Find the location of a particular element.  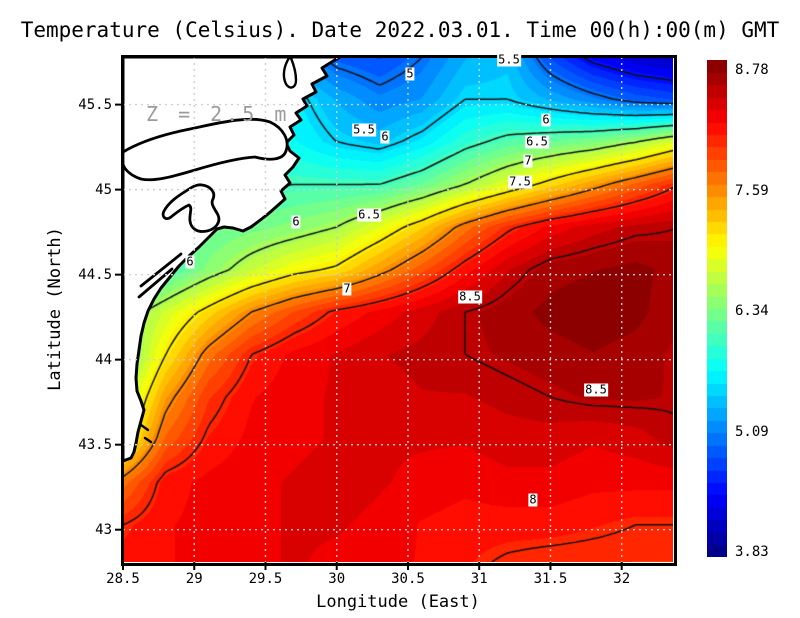

x-tick-label: 29 is located at coordinates (194, 579).